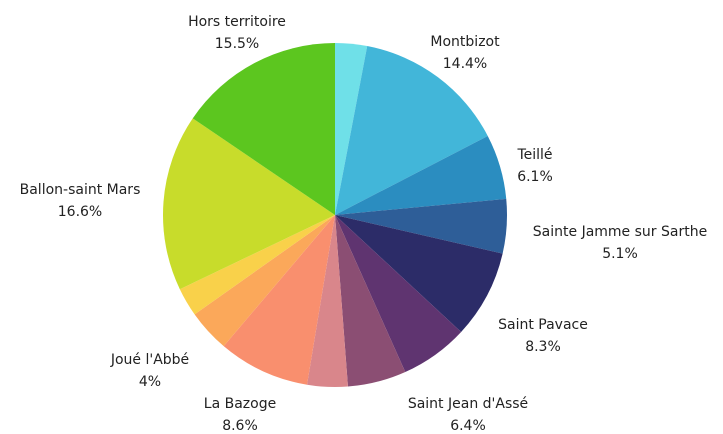 The width and height of the screenshot is (723, 434). I want to click on slice-value-label: 8.6%, so click(240, 426).